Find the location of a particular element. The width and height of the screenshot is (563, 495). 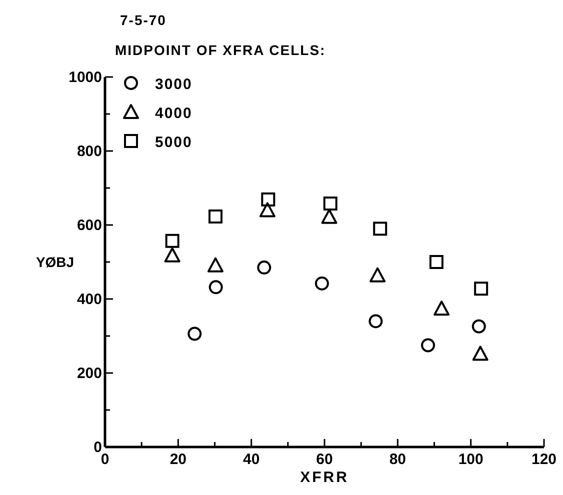

y-tick-label: 800 is located at coordinates (89, 151).